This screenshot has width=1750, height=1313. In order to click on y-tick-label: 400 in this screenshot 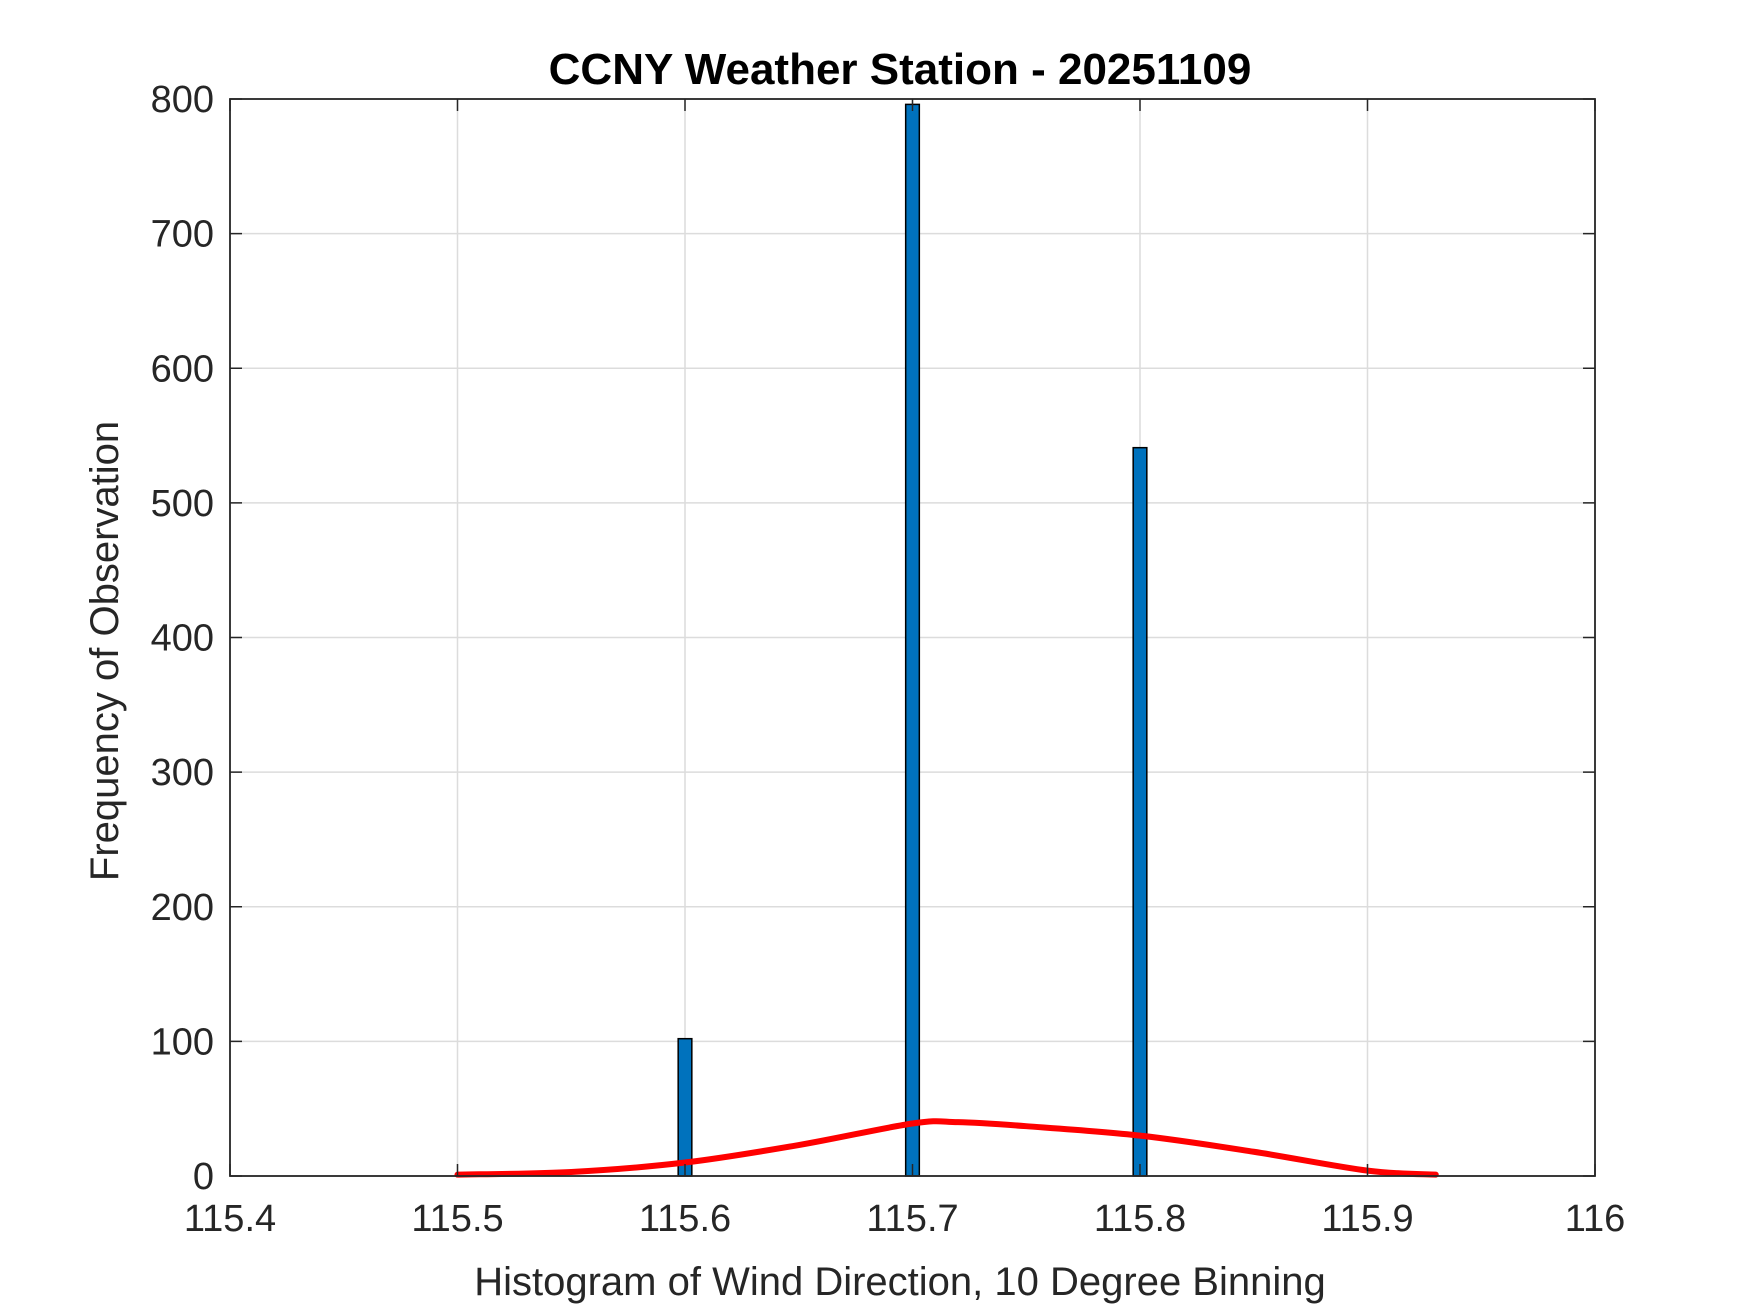, I will do `click(182, 639)`.